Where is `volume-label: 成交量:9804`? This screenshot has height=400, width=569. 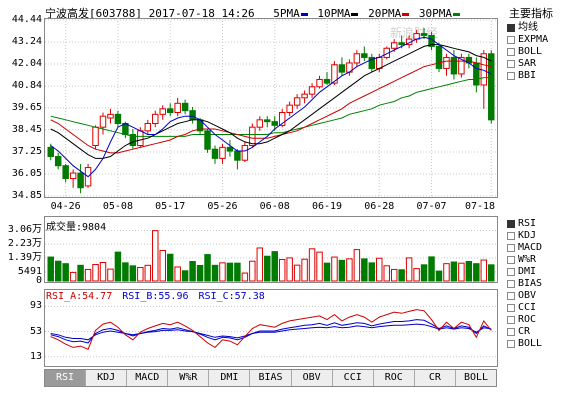
volume-label: 成交量:9804 is located at coordinates (76, 227).